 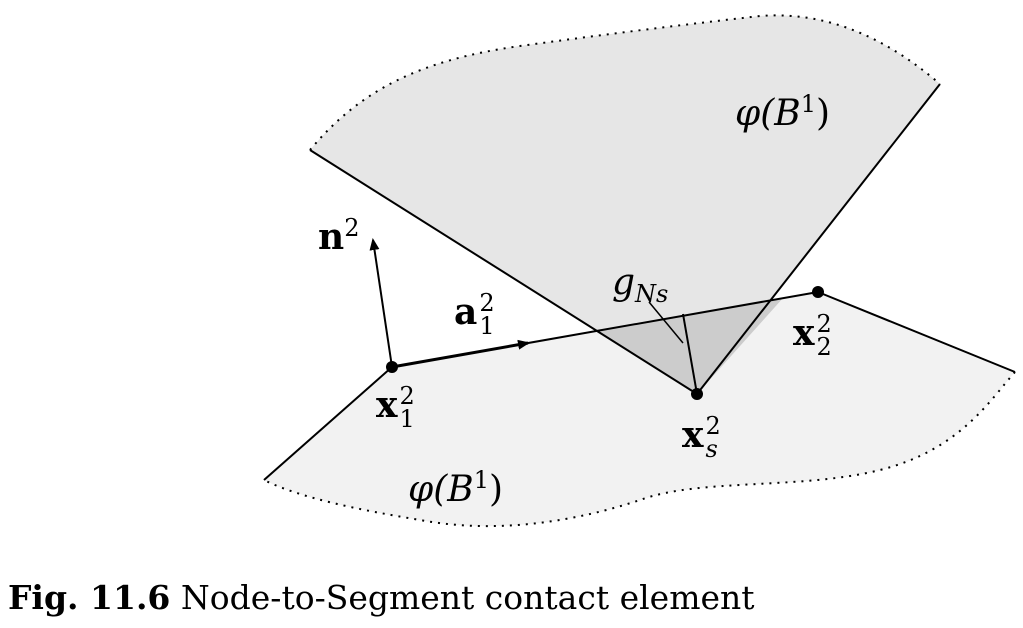 What do you see at coordinates (804, 332) in the screenshot?
I see `node-x2-label-base: x` at bounding box center [804, 332].